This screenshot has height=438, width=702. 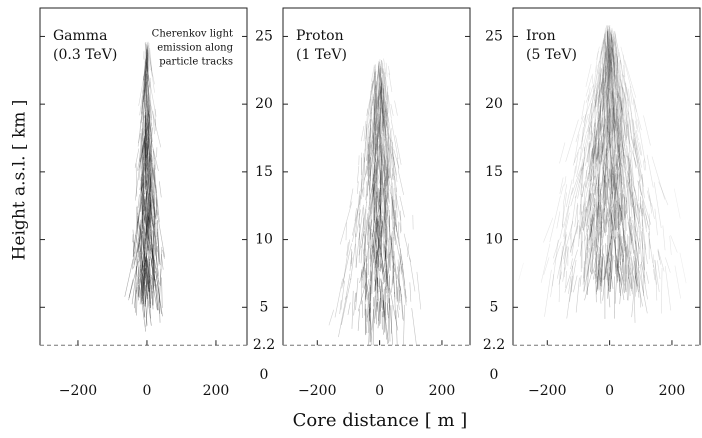 What do you see at coordinates (192, 34) in the screenshot?
I see `annotation: Cherenkov light` at bounding box center [192, 34].